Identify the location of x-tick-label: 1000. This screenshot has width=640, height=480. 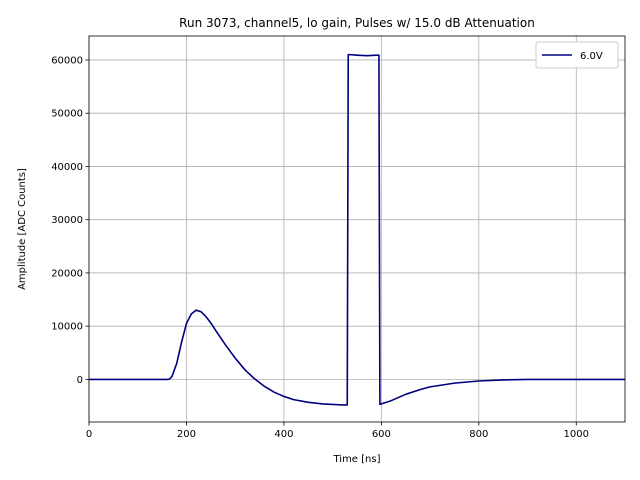
(576, 434).